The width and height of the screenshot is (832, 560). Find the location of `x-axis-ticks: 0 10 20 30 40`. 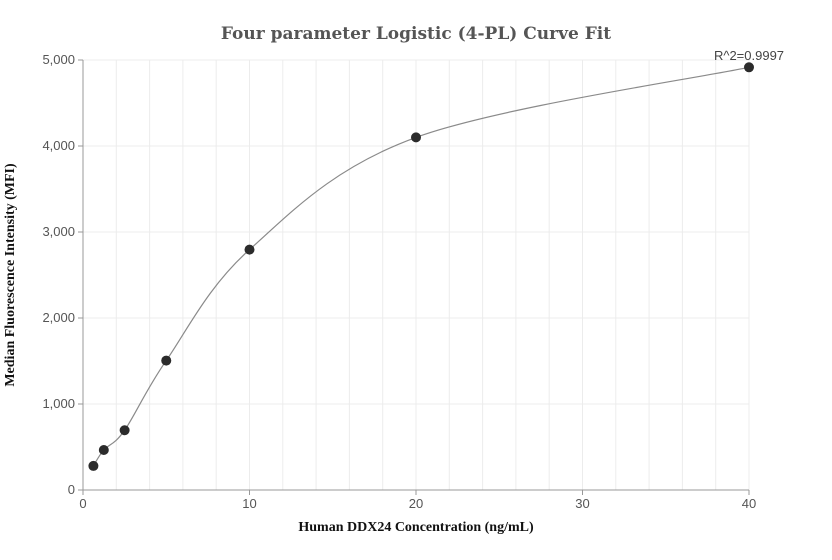

x-axis-ticks: 0 10 20 30 40 is located at coordinates (417, 500).